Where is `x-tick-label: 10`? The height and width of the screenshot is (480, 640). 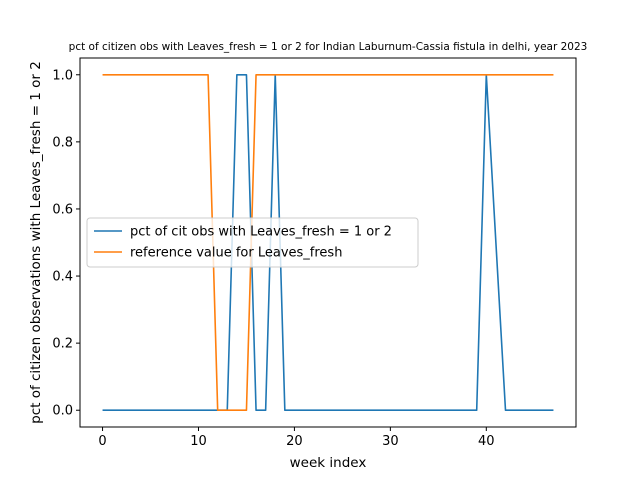
x-tick-label: 10 is located at coordinates (198, 441).